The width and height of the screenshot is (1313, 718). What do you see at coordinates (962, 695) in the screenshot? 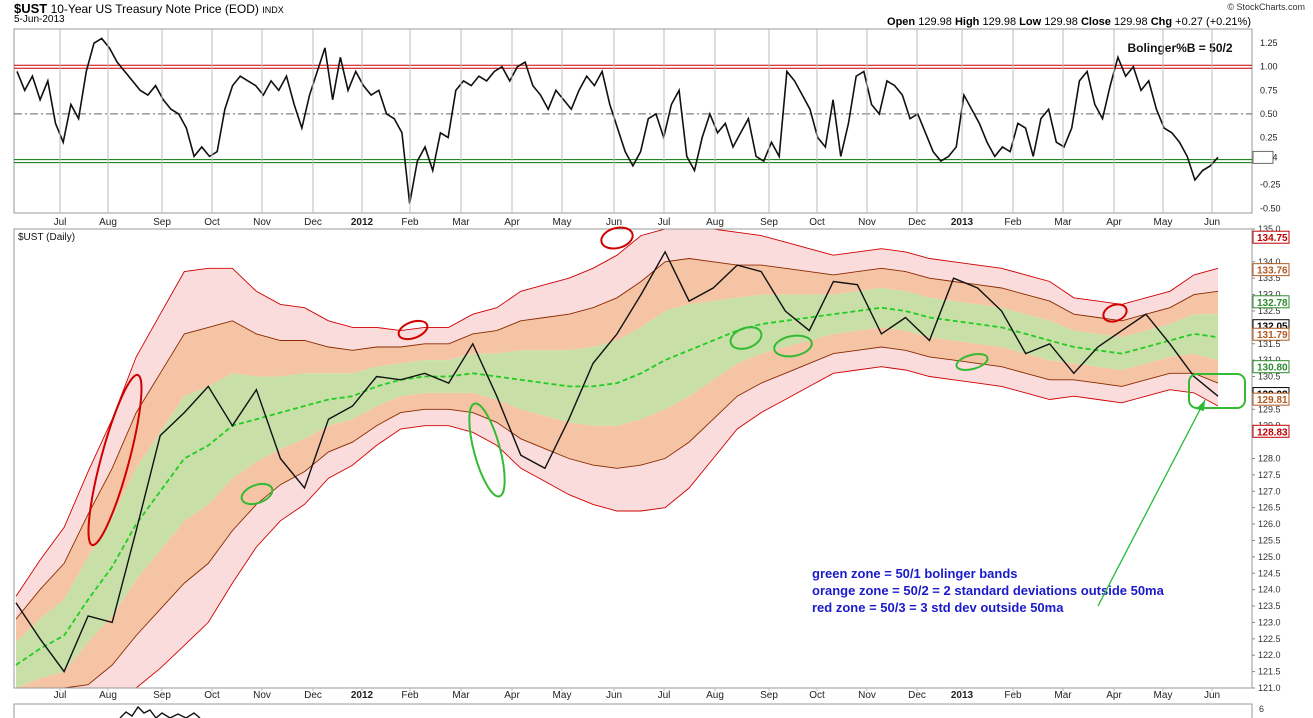
I see `lower-x-label: 2013` at bounding box center [962, 695].